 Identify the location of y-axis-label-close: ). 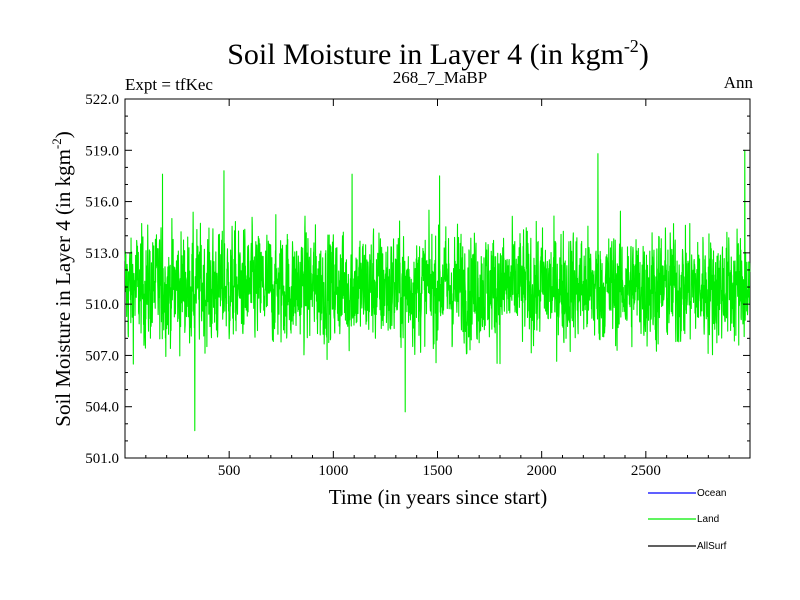
(63, 134).